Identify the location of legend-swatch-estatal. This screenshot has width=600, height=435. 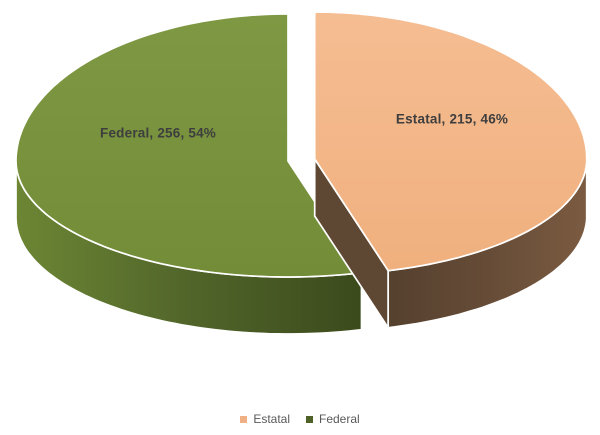
(244, 419).